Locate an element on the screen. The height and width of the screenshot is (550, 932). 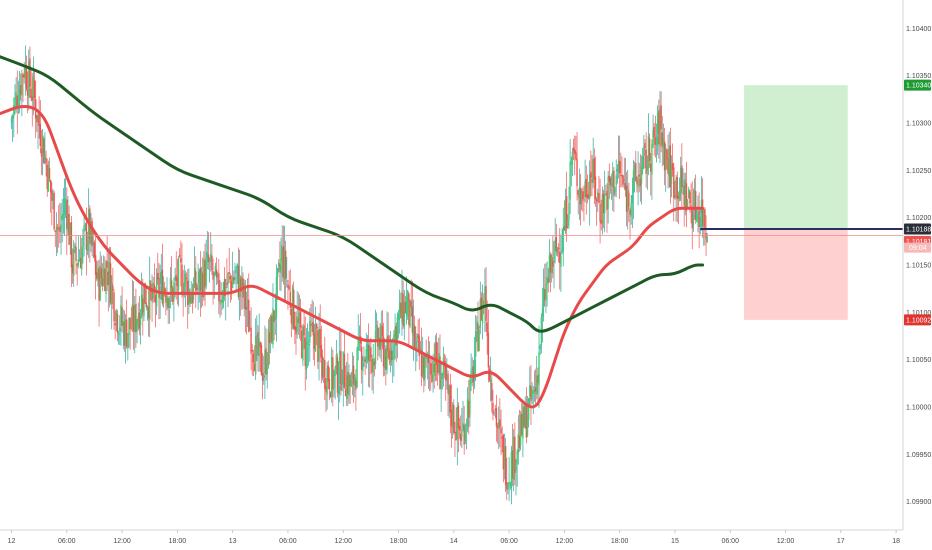
price-tick-label: 1.10300 is located at coordinates (918, 124).